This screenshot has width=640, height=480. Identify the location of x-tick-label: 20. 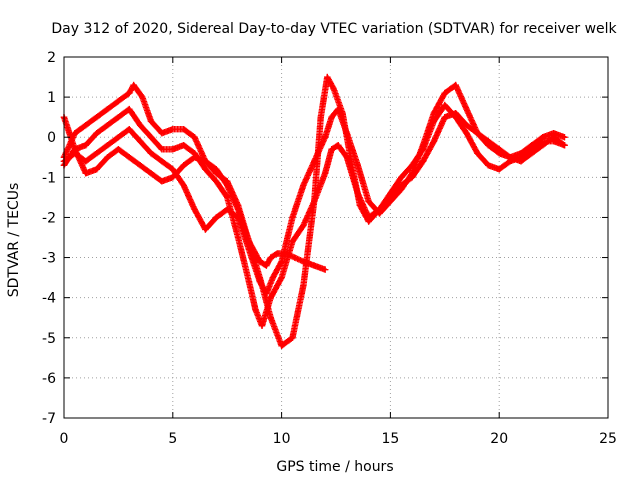
(499, 439).